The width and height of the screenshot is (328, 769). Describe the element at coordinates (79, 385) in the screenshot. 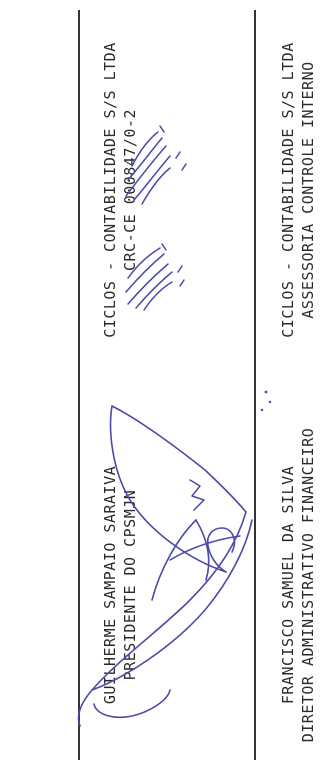

I see `signature-rule-left` at that location.